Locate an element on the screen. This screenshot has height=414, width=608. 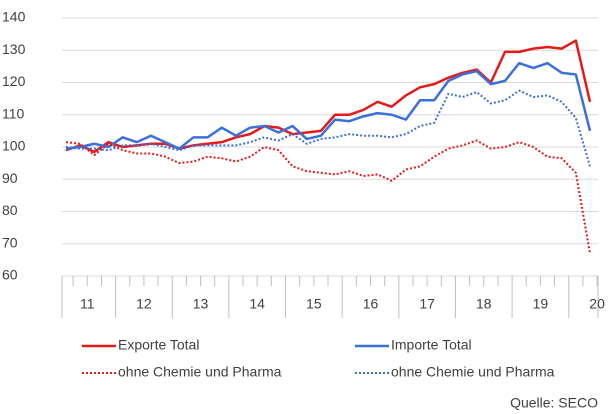
y-tick-label: 60 is located at coordinates (10, 275).